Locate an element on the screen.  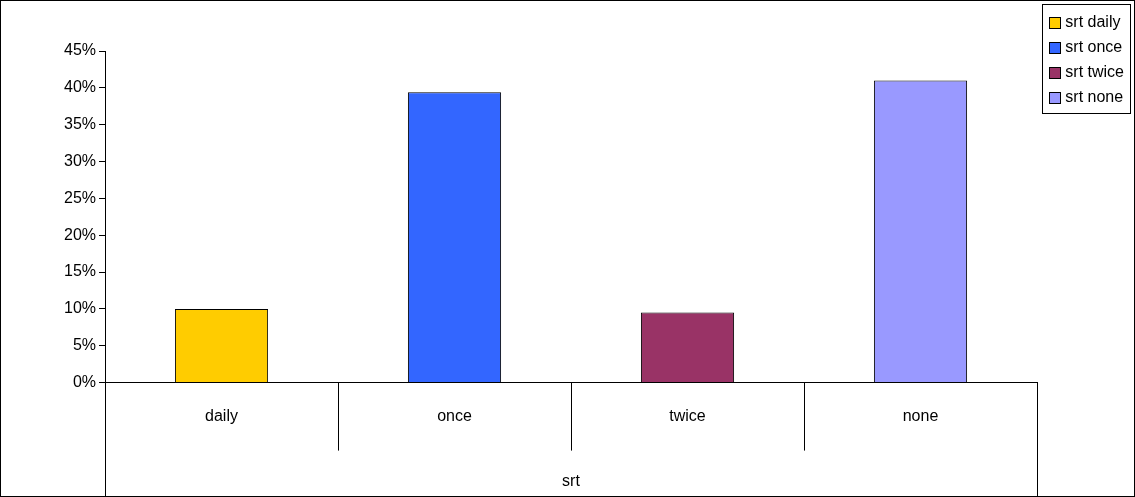
x-axis-title: srt is located at coordinates (571, 480).